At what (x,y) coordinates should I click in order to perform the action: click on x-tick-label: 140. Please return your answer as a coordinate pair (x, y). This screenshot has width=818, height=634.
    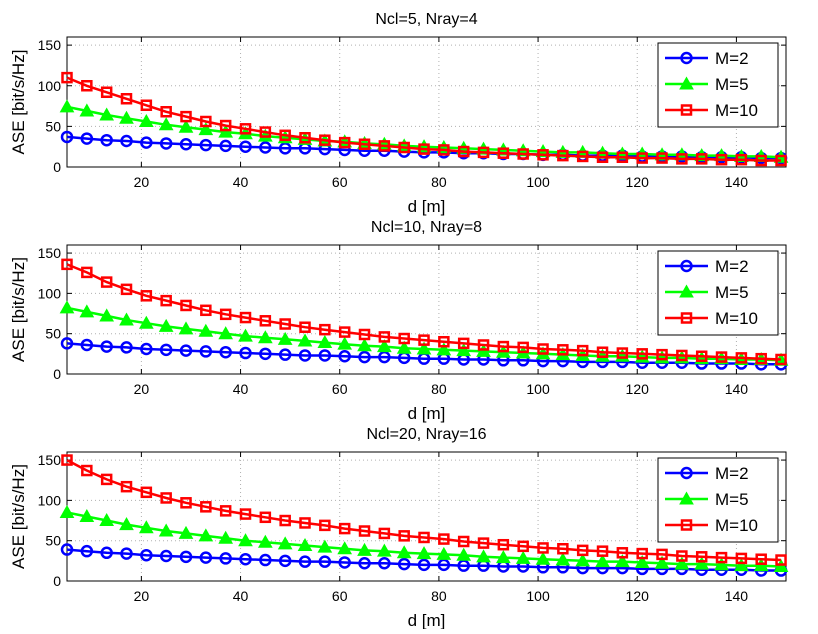
    Looking at the image, I should click on (737, 389).